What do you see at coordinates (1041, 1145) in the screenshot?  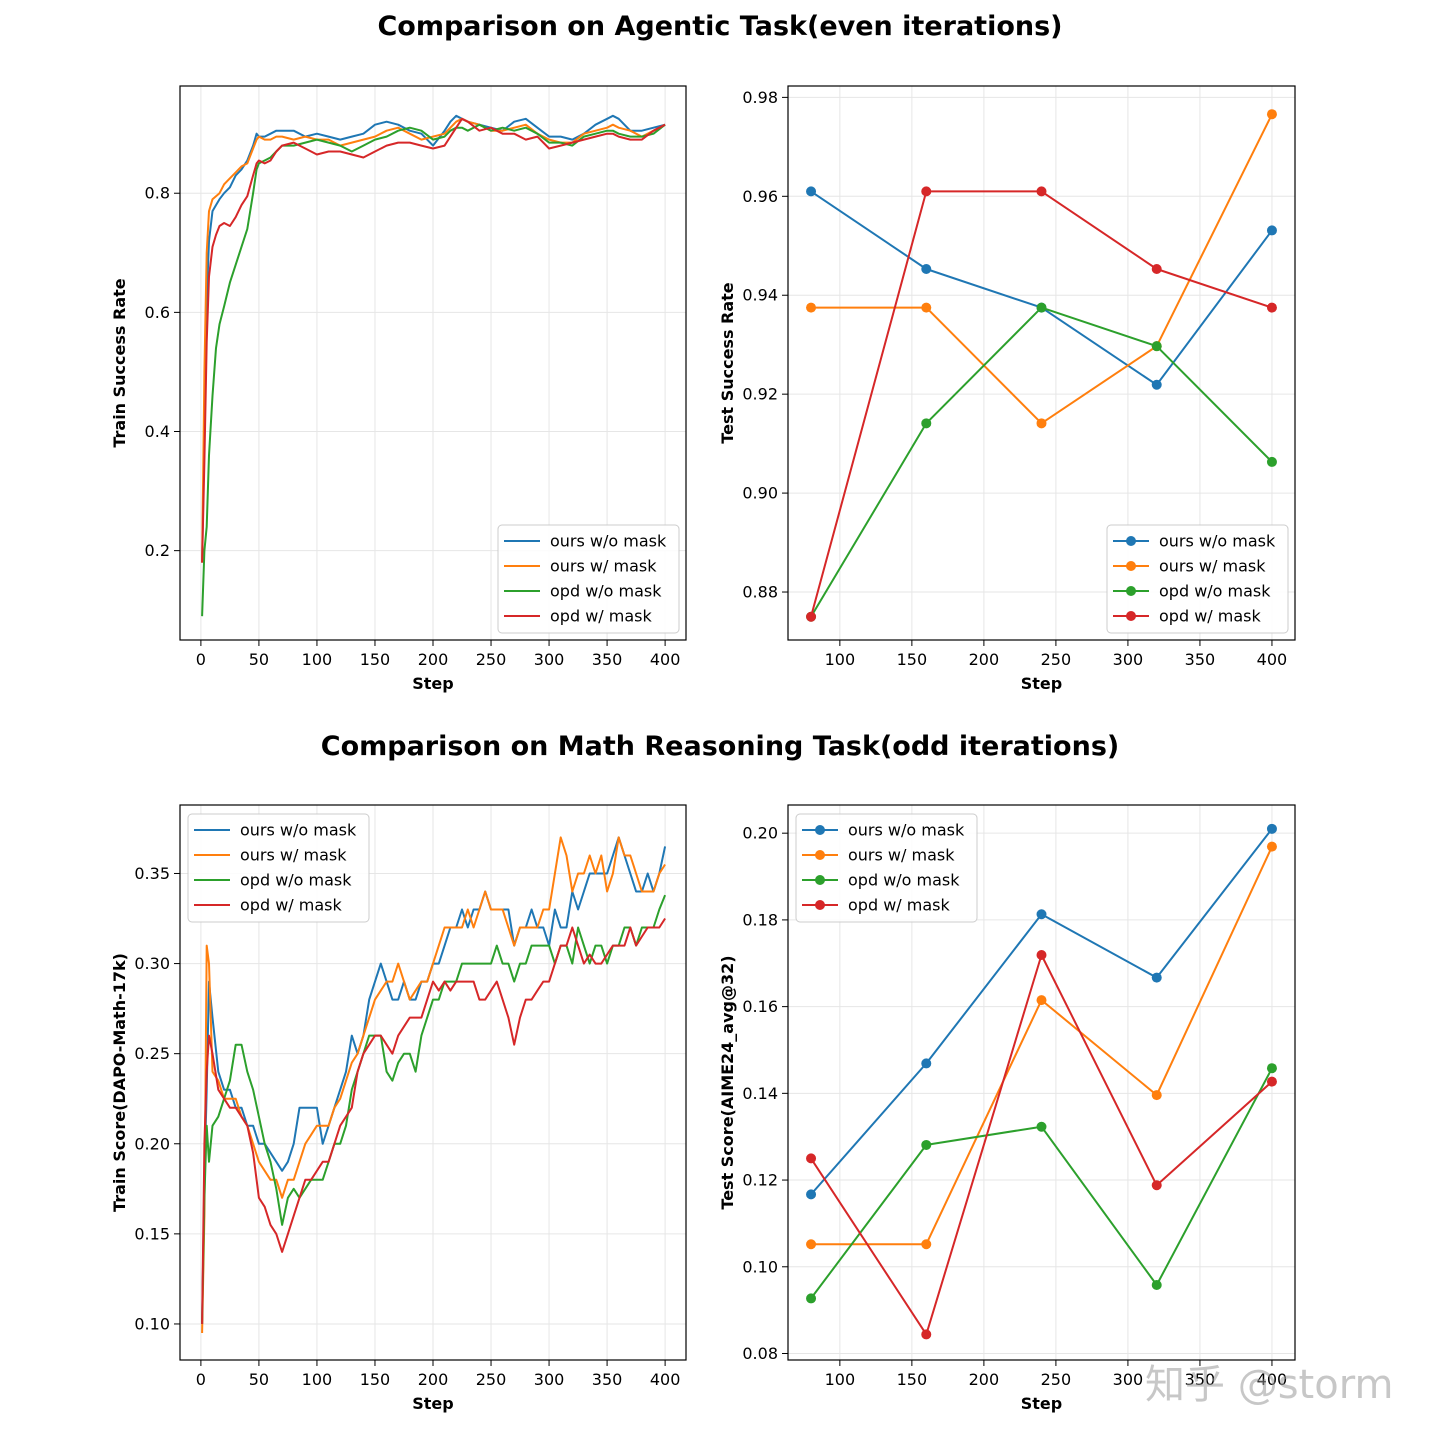 I see `math-test-series-3-line` at bounding box center [1041, 1145].